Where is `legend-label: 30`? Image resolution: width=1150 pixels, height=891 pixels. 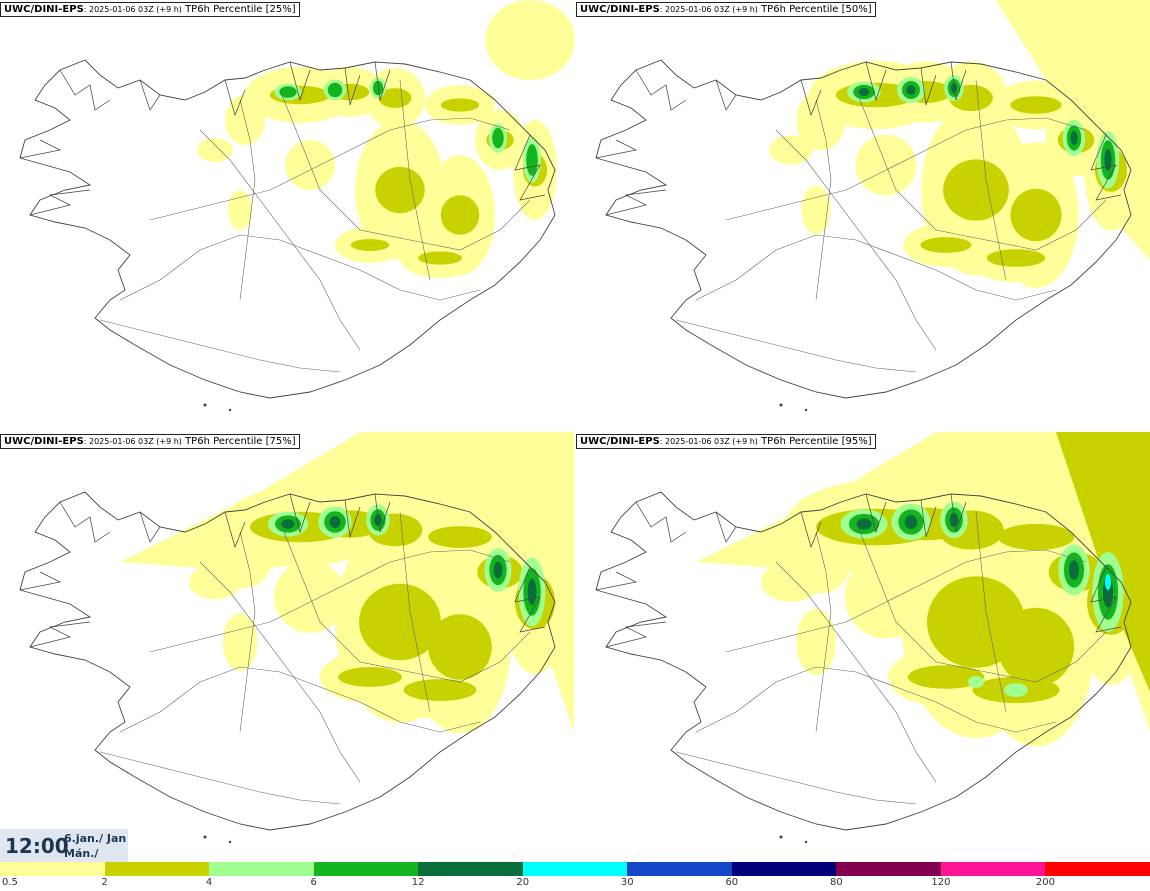
legend-label: 30 is located at coordinates (627, 882).